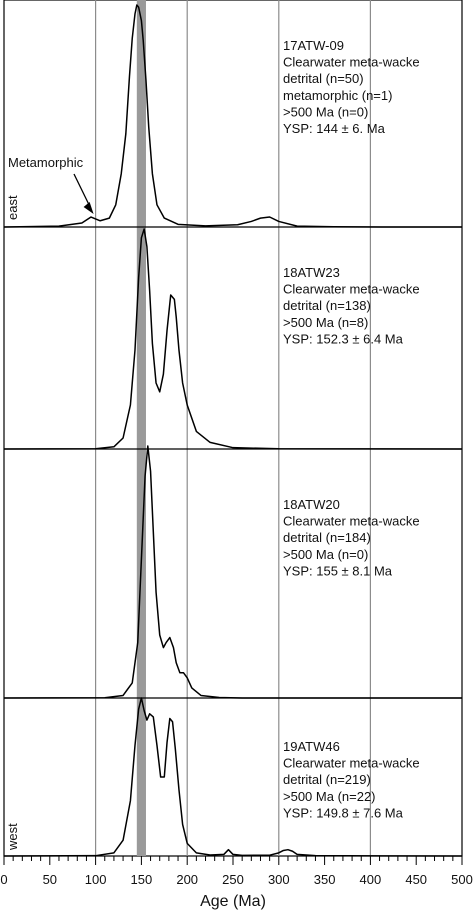 Image resolution: width=474 pixels, height=910 pixels. What do you see at coordinates (325, 322) in the screenshot?
I see `sample-info-line: >500 Ma (n=8)` at bounding box center [325, 322].